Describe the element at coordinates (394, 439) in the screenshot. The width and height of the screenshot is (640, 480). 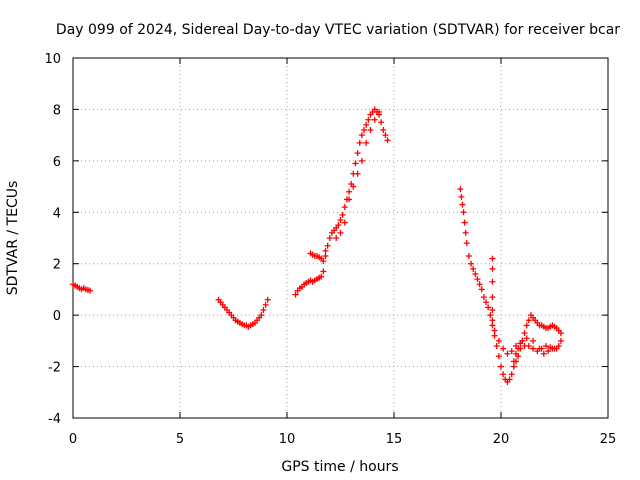
I see `x-tick-label: 15` at that location.